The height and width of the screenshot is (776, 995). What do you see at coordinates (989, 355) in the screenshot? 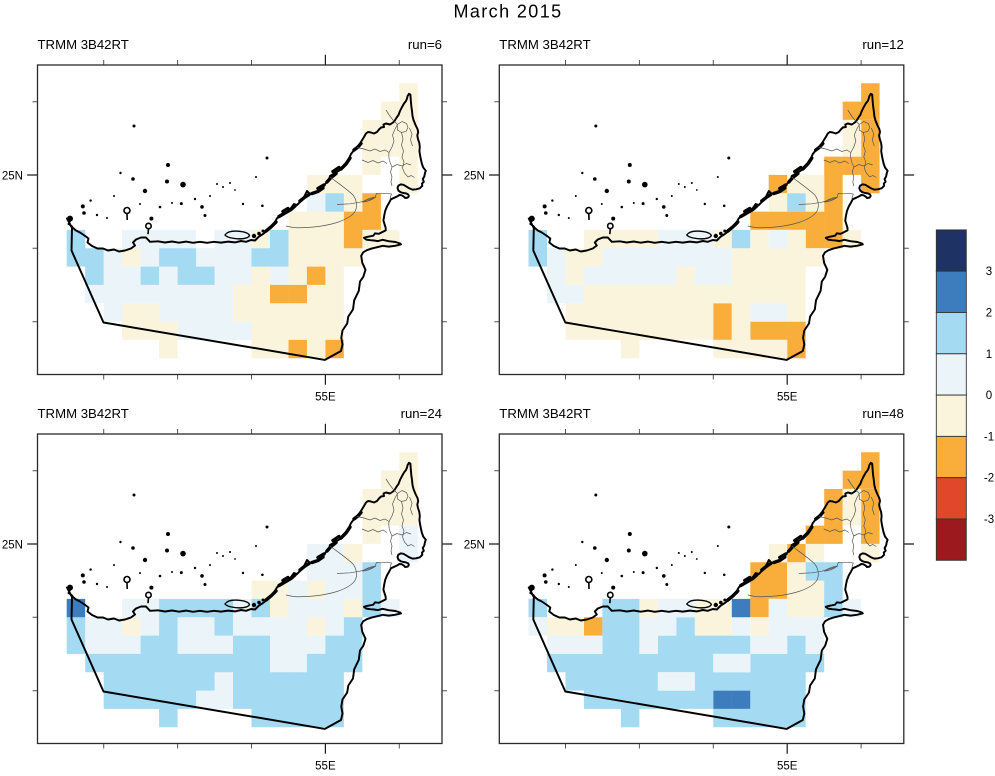
I see `svg-text: 1` at bounding box center [989, 355].